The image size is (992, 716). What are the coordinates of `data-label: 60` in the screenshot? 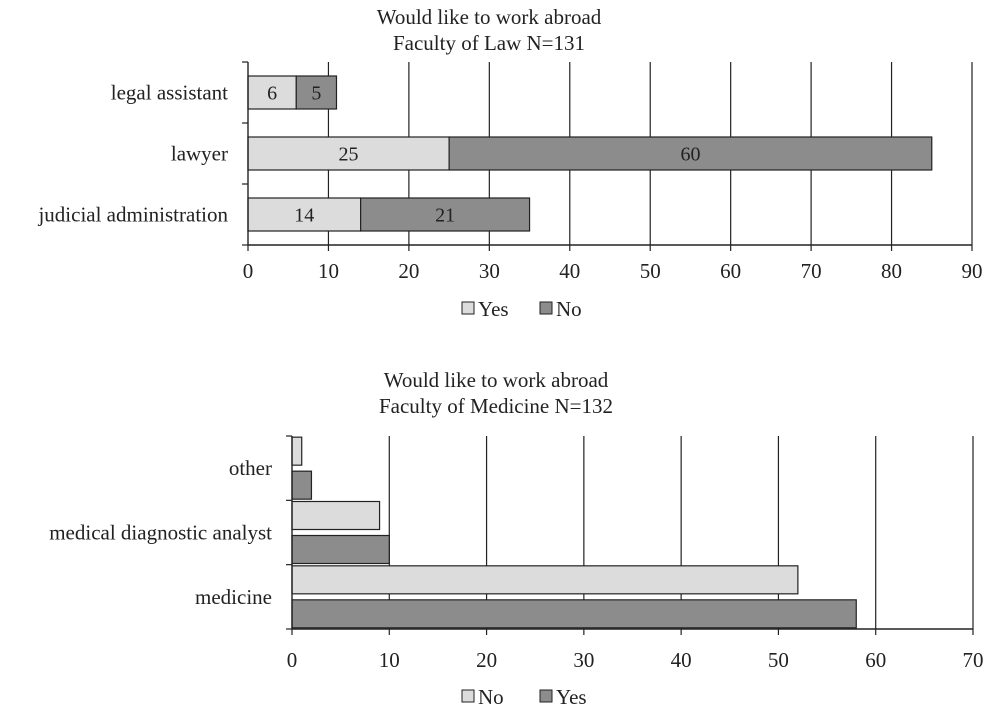 It's located at (690, 155).